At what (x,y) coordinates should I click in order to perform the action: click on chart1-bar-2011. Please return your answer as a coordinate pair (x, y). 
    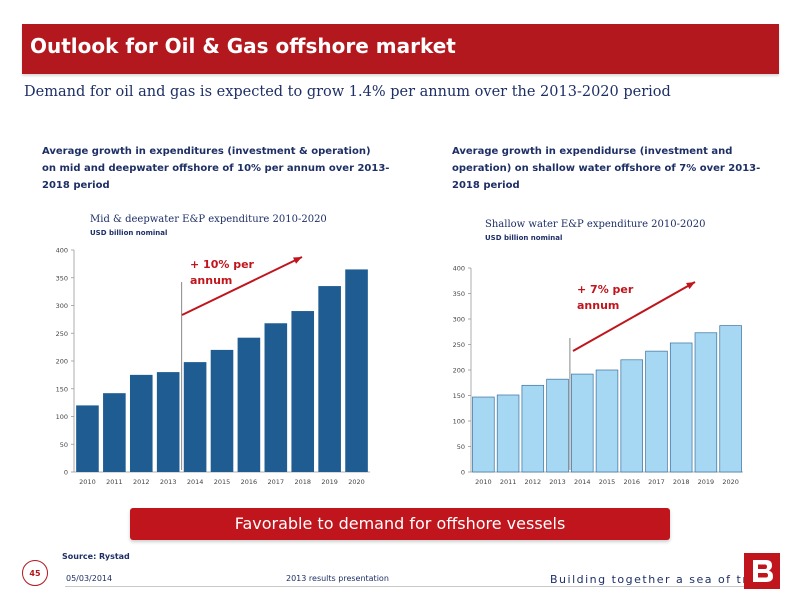
    Looking at the image, I should click on (508, 433).